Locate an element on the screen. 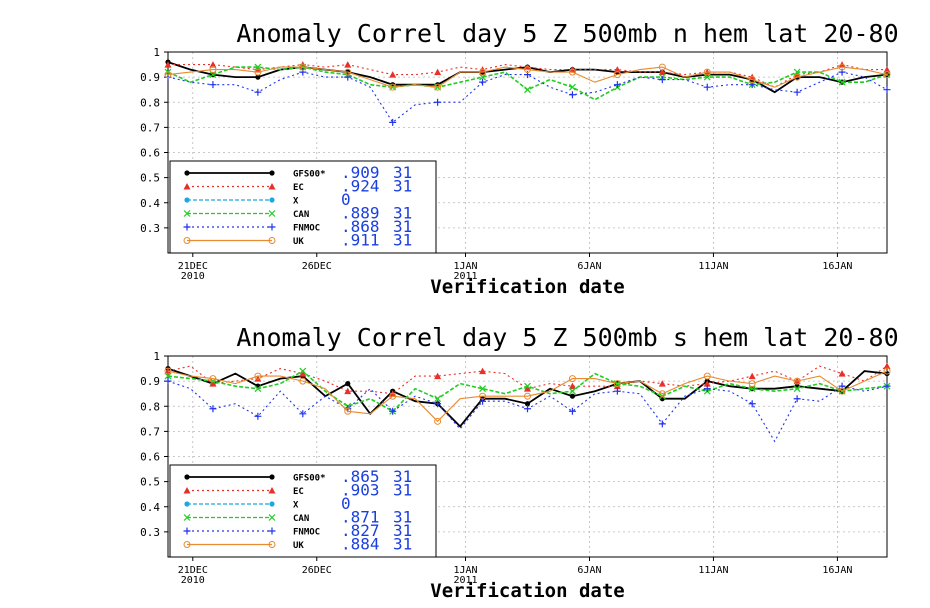 This screenshot has width=930, height=608. y-tick-label: 0.8 is located at coordinates (150, 102).